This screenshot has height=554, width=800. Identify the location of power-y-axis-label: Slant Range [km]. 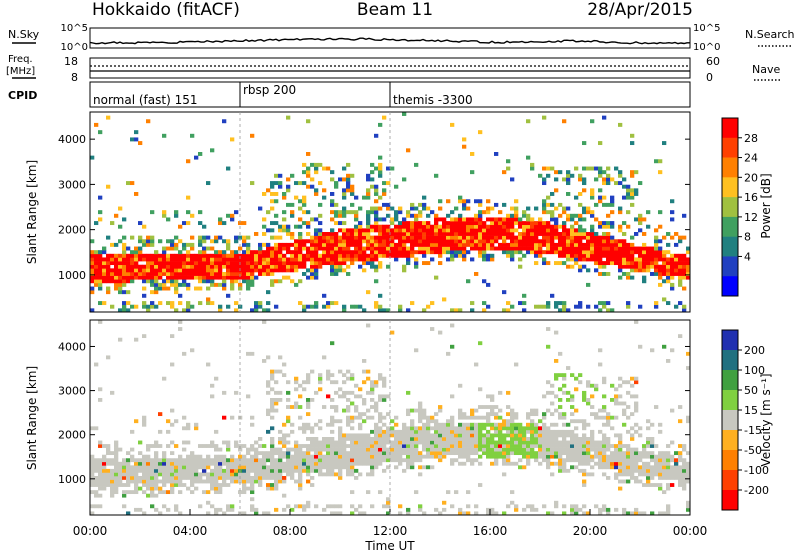
(32, 212).